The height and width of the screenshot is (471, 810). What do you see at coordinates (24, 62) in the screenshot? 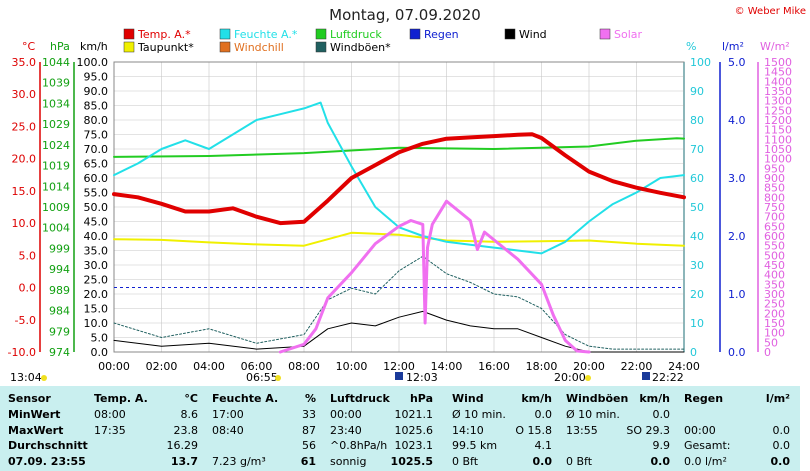
I see `tick-temp: 35.0` at bounding box center [24, 62].